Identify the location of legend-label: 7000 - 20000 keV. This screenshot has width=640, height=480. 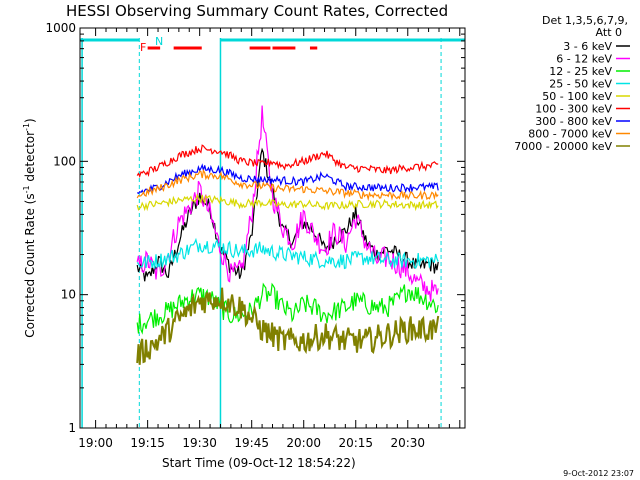
(563, 146).